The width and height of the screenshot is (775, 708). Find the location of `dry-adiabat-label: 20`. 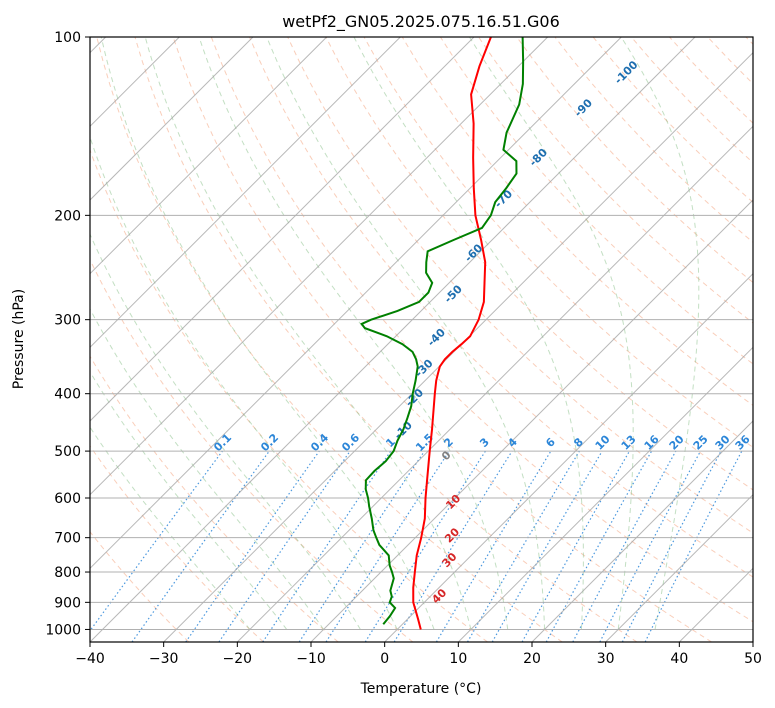

dry-adiabat-label: 20 is located at coordinates (452, 535).